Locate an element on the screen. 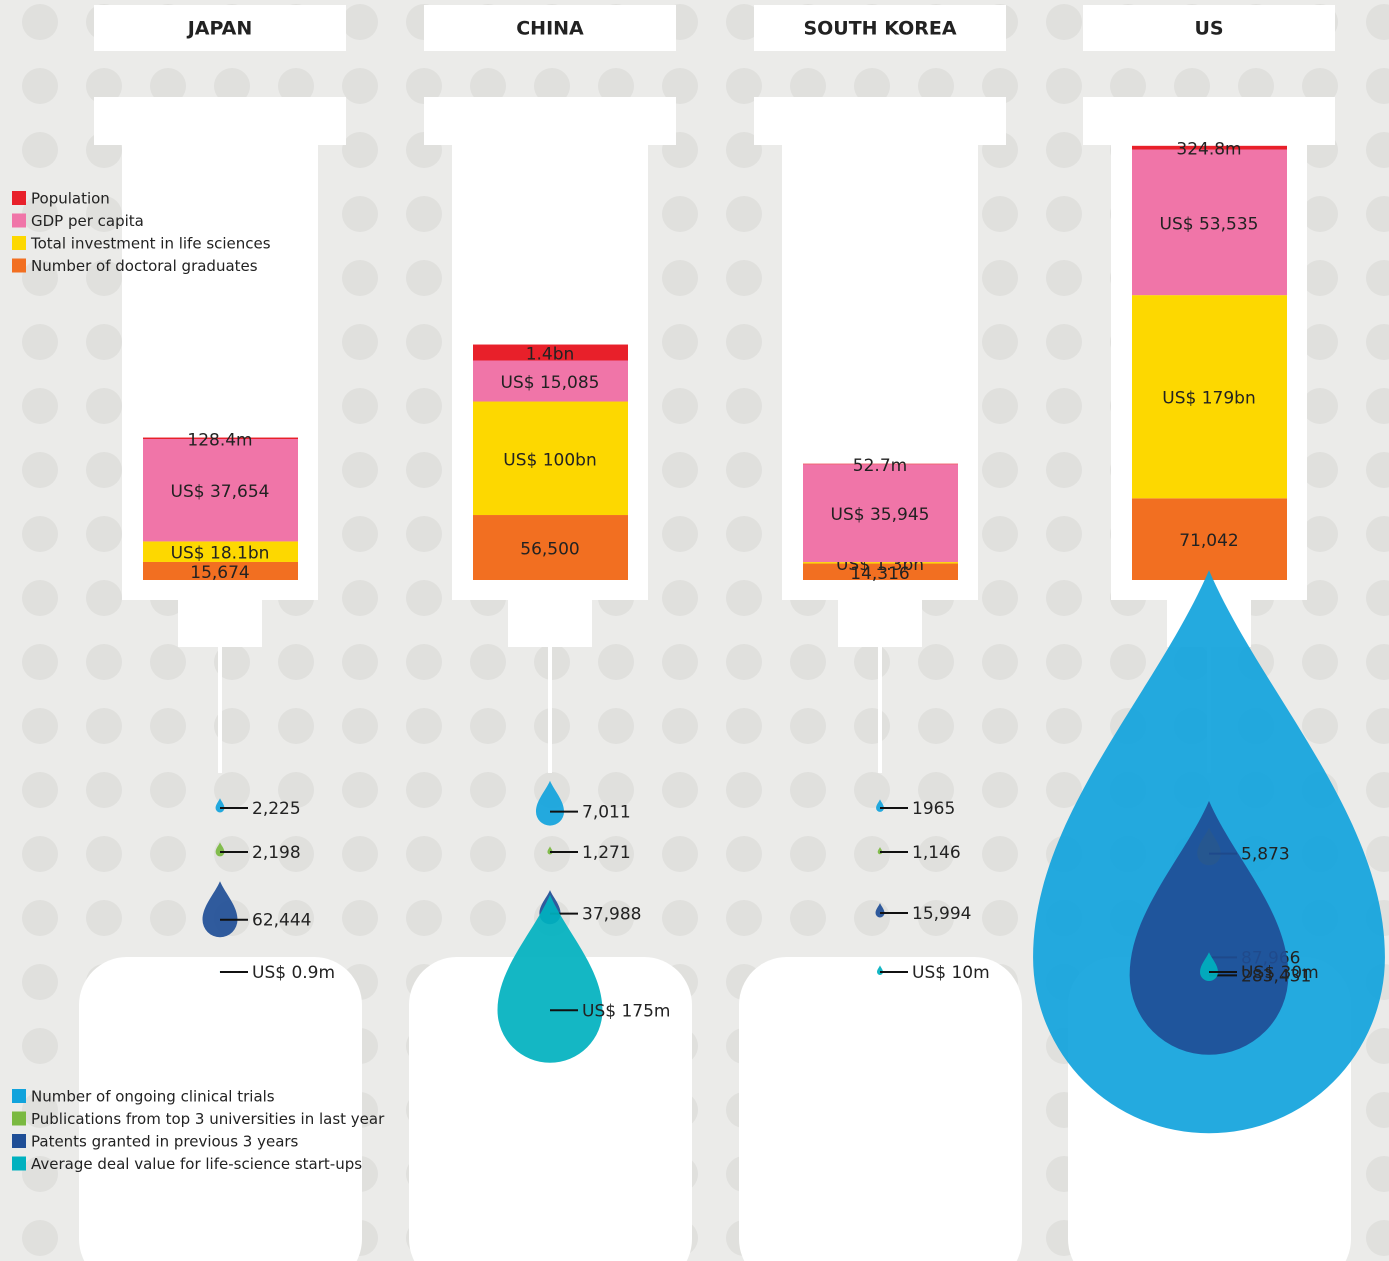  drop-label: 2,198 is located at coordinates (276, 853).